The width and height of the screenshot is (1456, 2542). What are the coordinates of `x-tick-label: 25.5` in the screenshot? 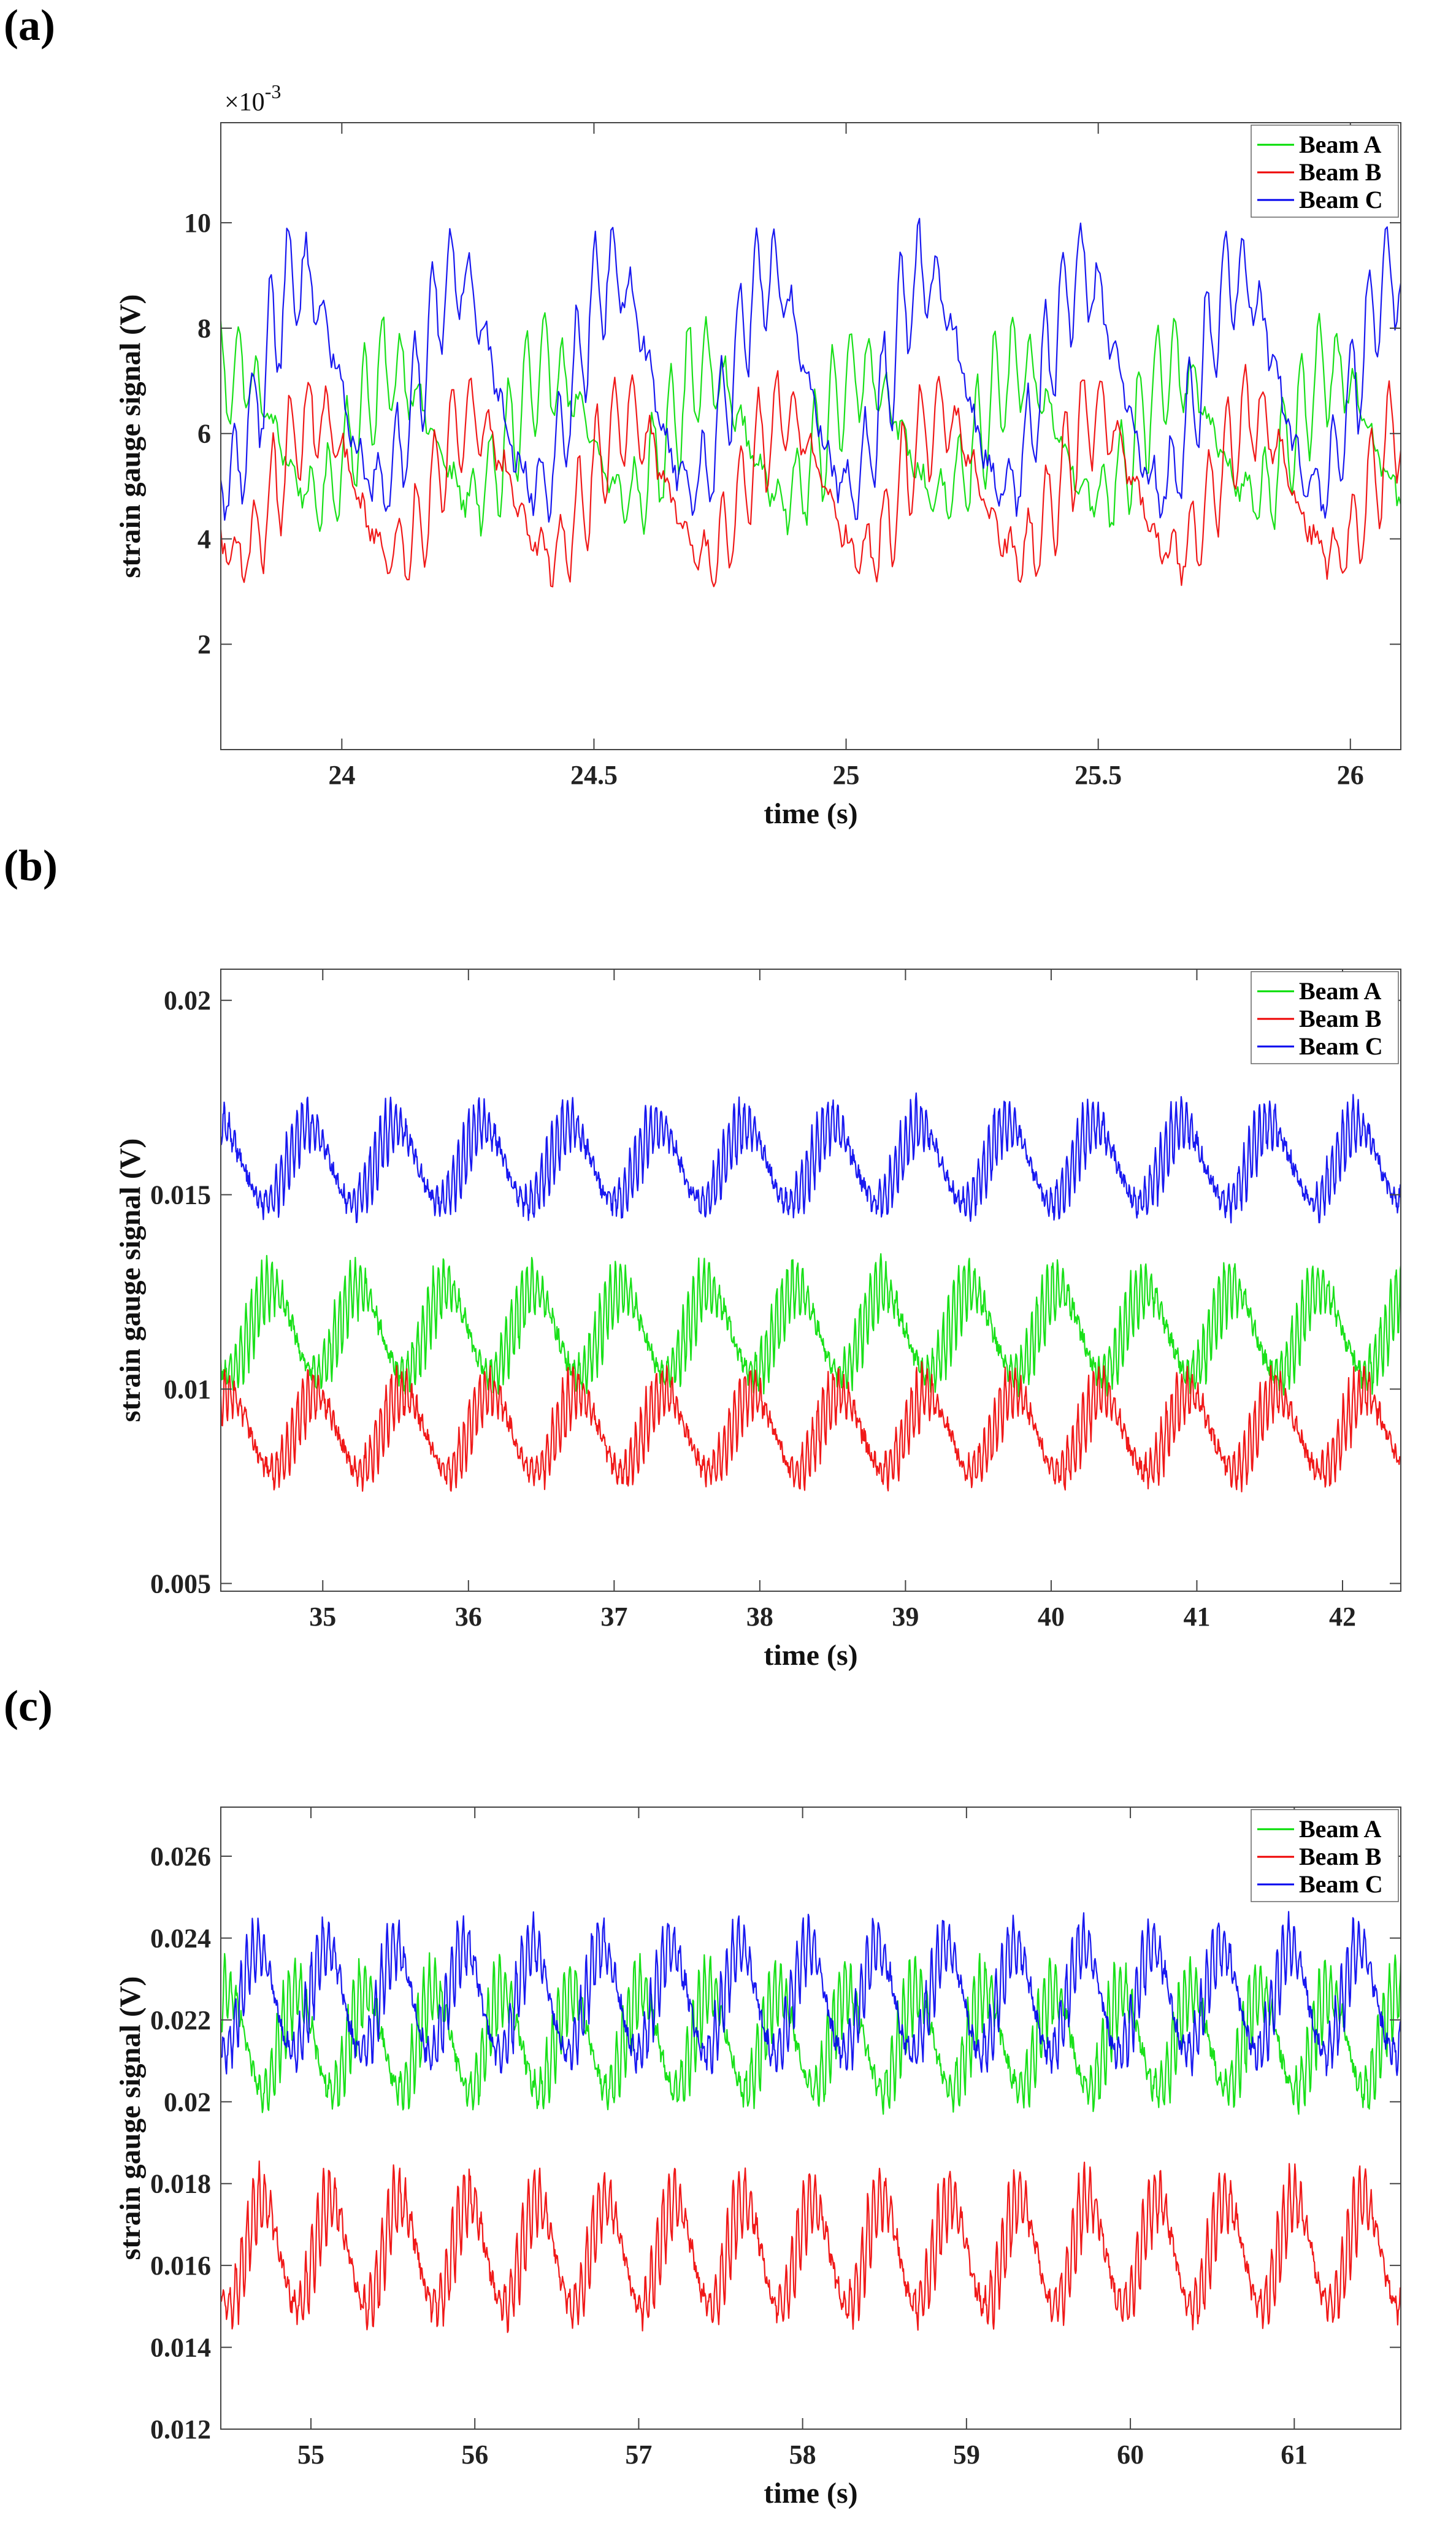 It's located at (1098, 775).